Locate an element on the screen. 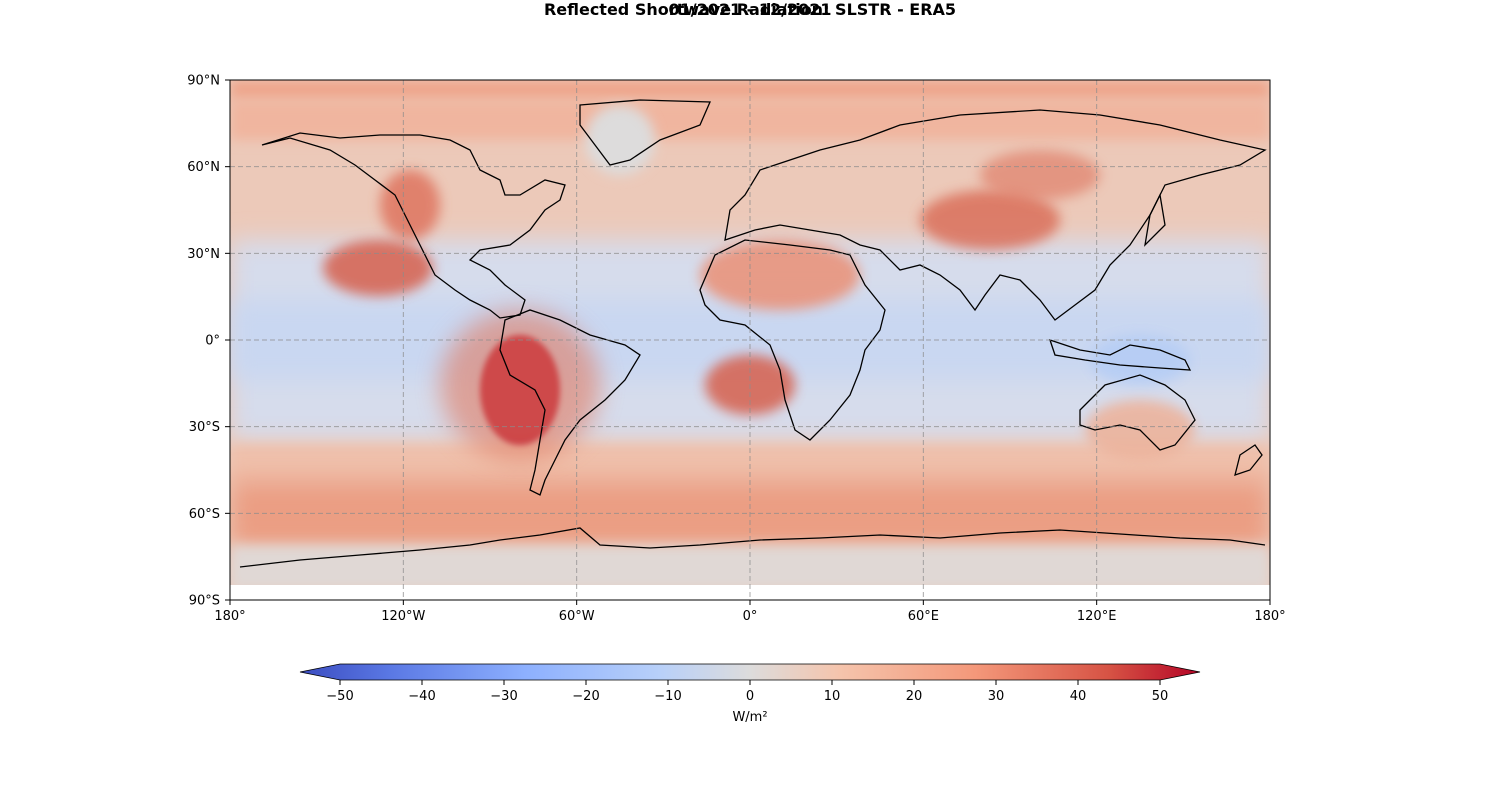 The image size is (1500, 800). colorbar: −50 −40 −30 −20 −10 0 10 20 30 40 50 W/m² is located at coordinates (750, 694).